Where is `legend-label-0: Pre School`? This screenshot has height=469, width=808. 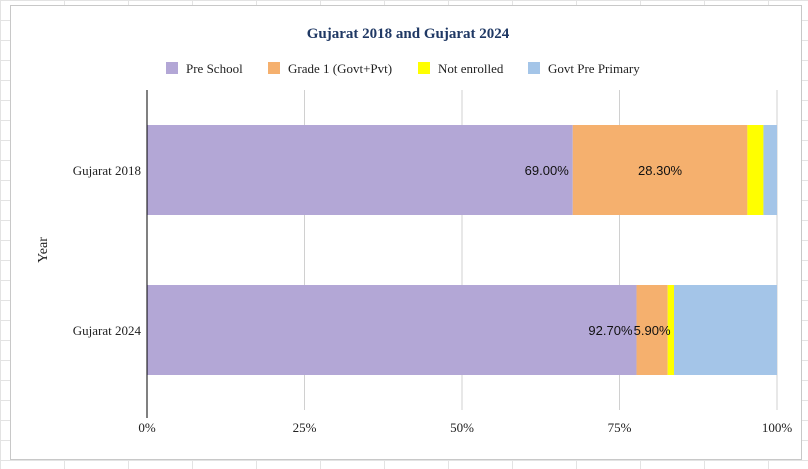 legend-label-0: Pre School is located at coordinates (214, 68).